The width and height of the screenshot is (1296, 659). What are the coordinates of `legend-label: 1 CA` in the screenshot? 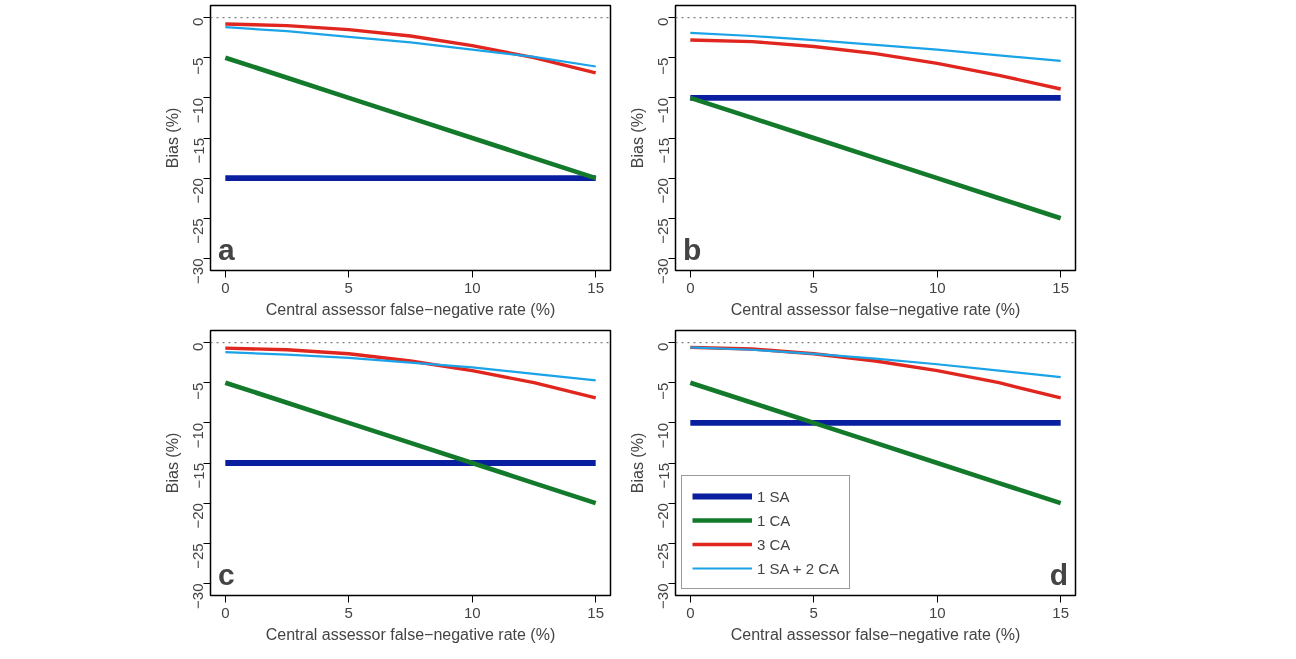 It's located at (774, 520).